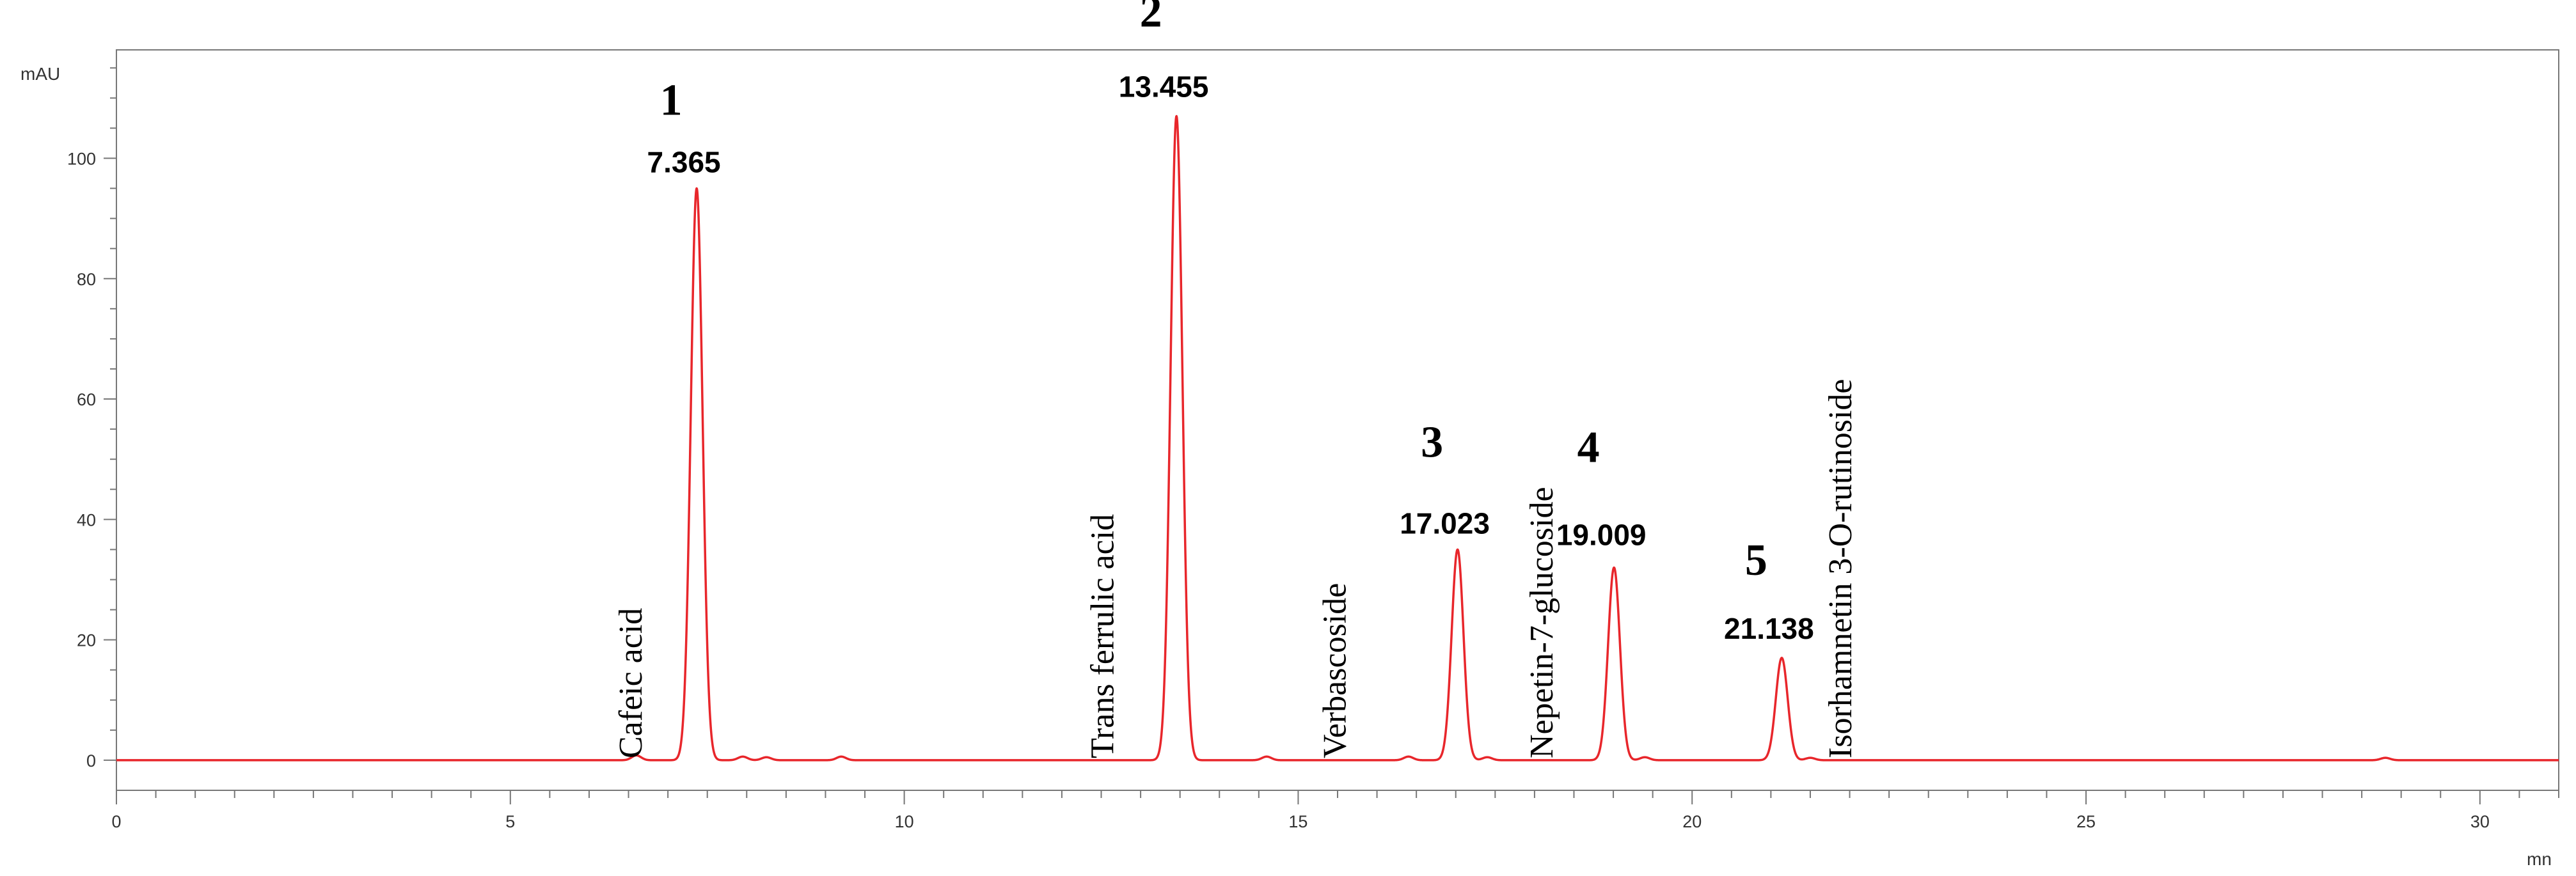 Image resolution: width=2576 pixels, height=876 pixels. I want to click on peak-retention-time-label: 17.023, so click(1445, 523).